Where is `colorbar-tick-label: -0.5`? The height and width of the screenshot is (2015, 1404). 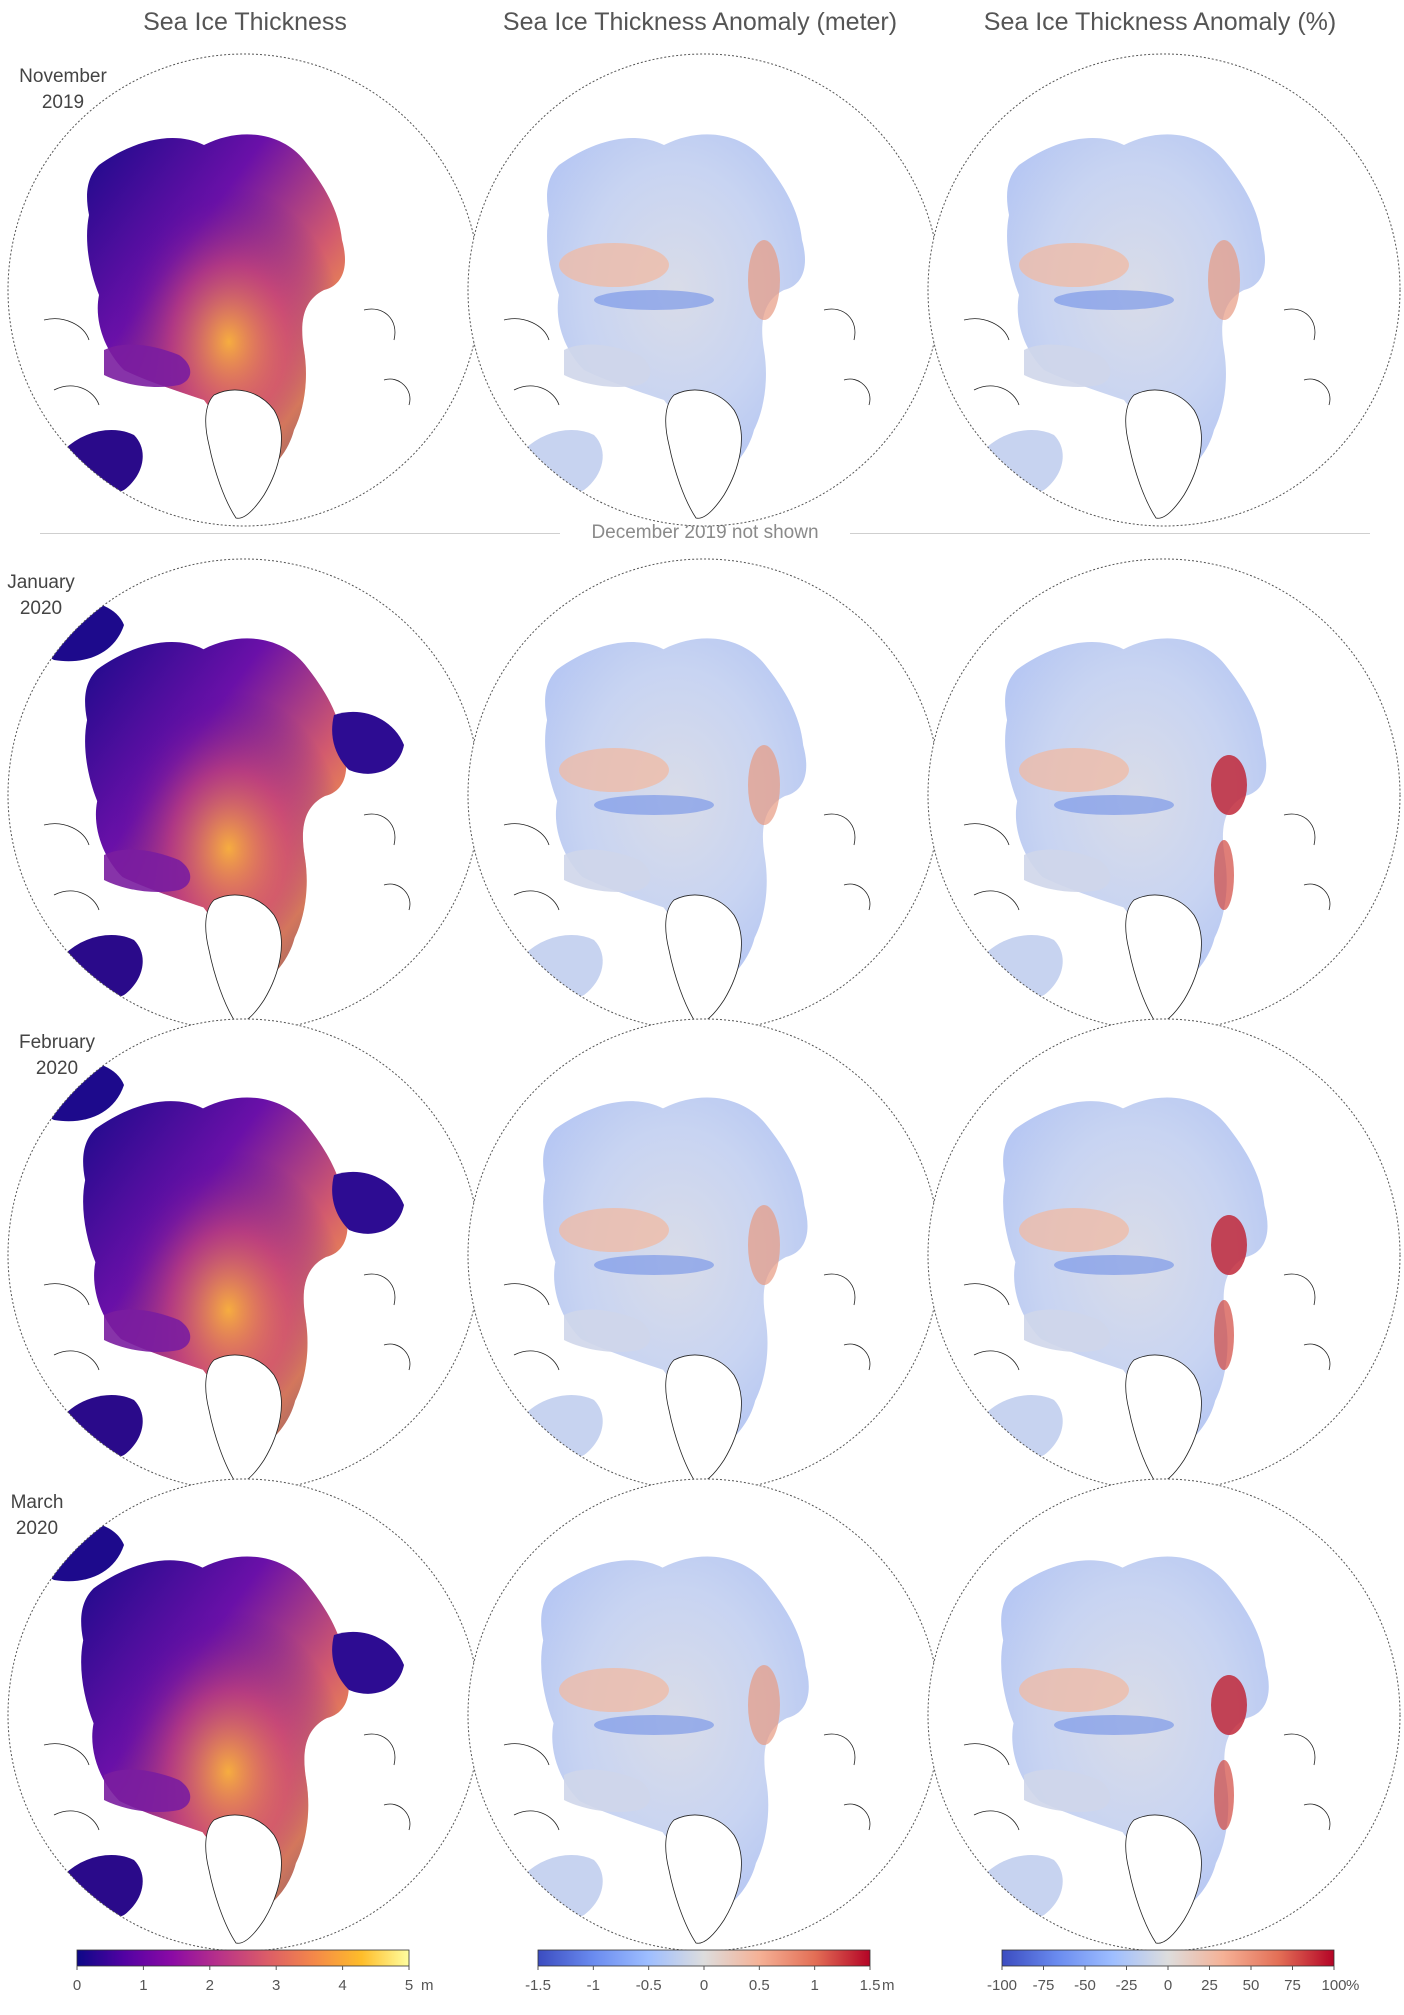 colorbar-tick-label: -0.5 is located at coordinates (649, 1985).